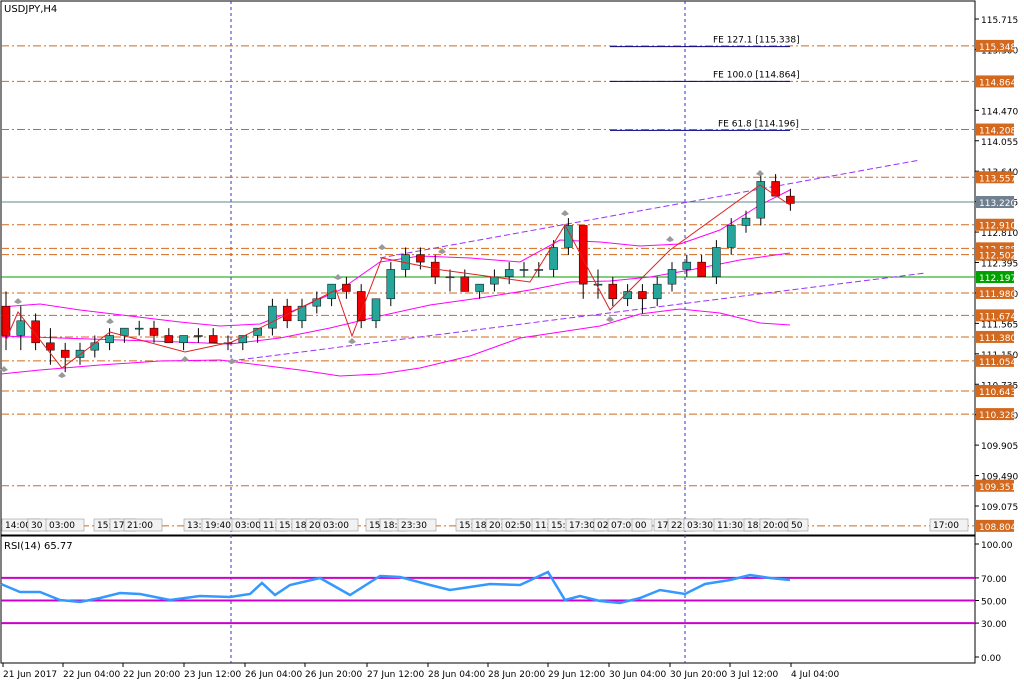 Image resolution: width=1024 pixels, height=683 pixels. I want to click on current-price-box, so click(995, 201).